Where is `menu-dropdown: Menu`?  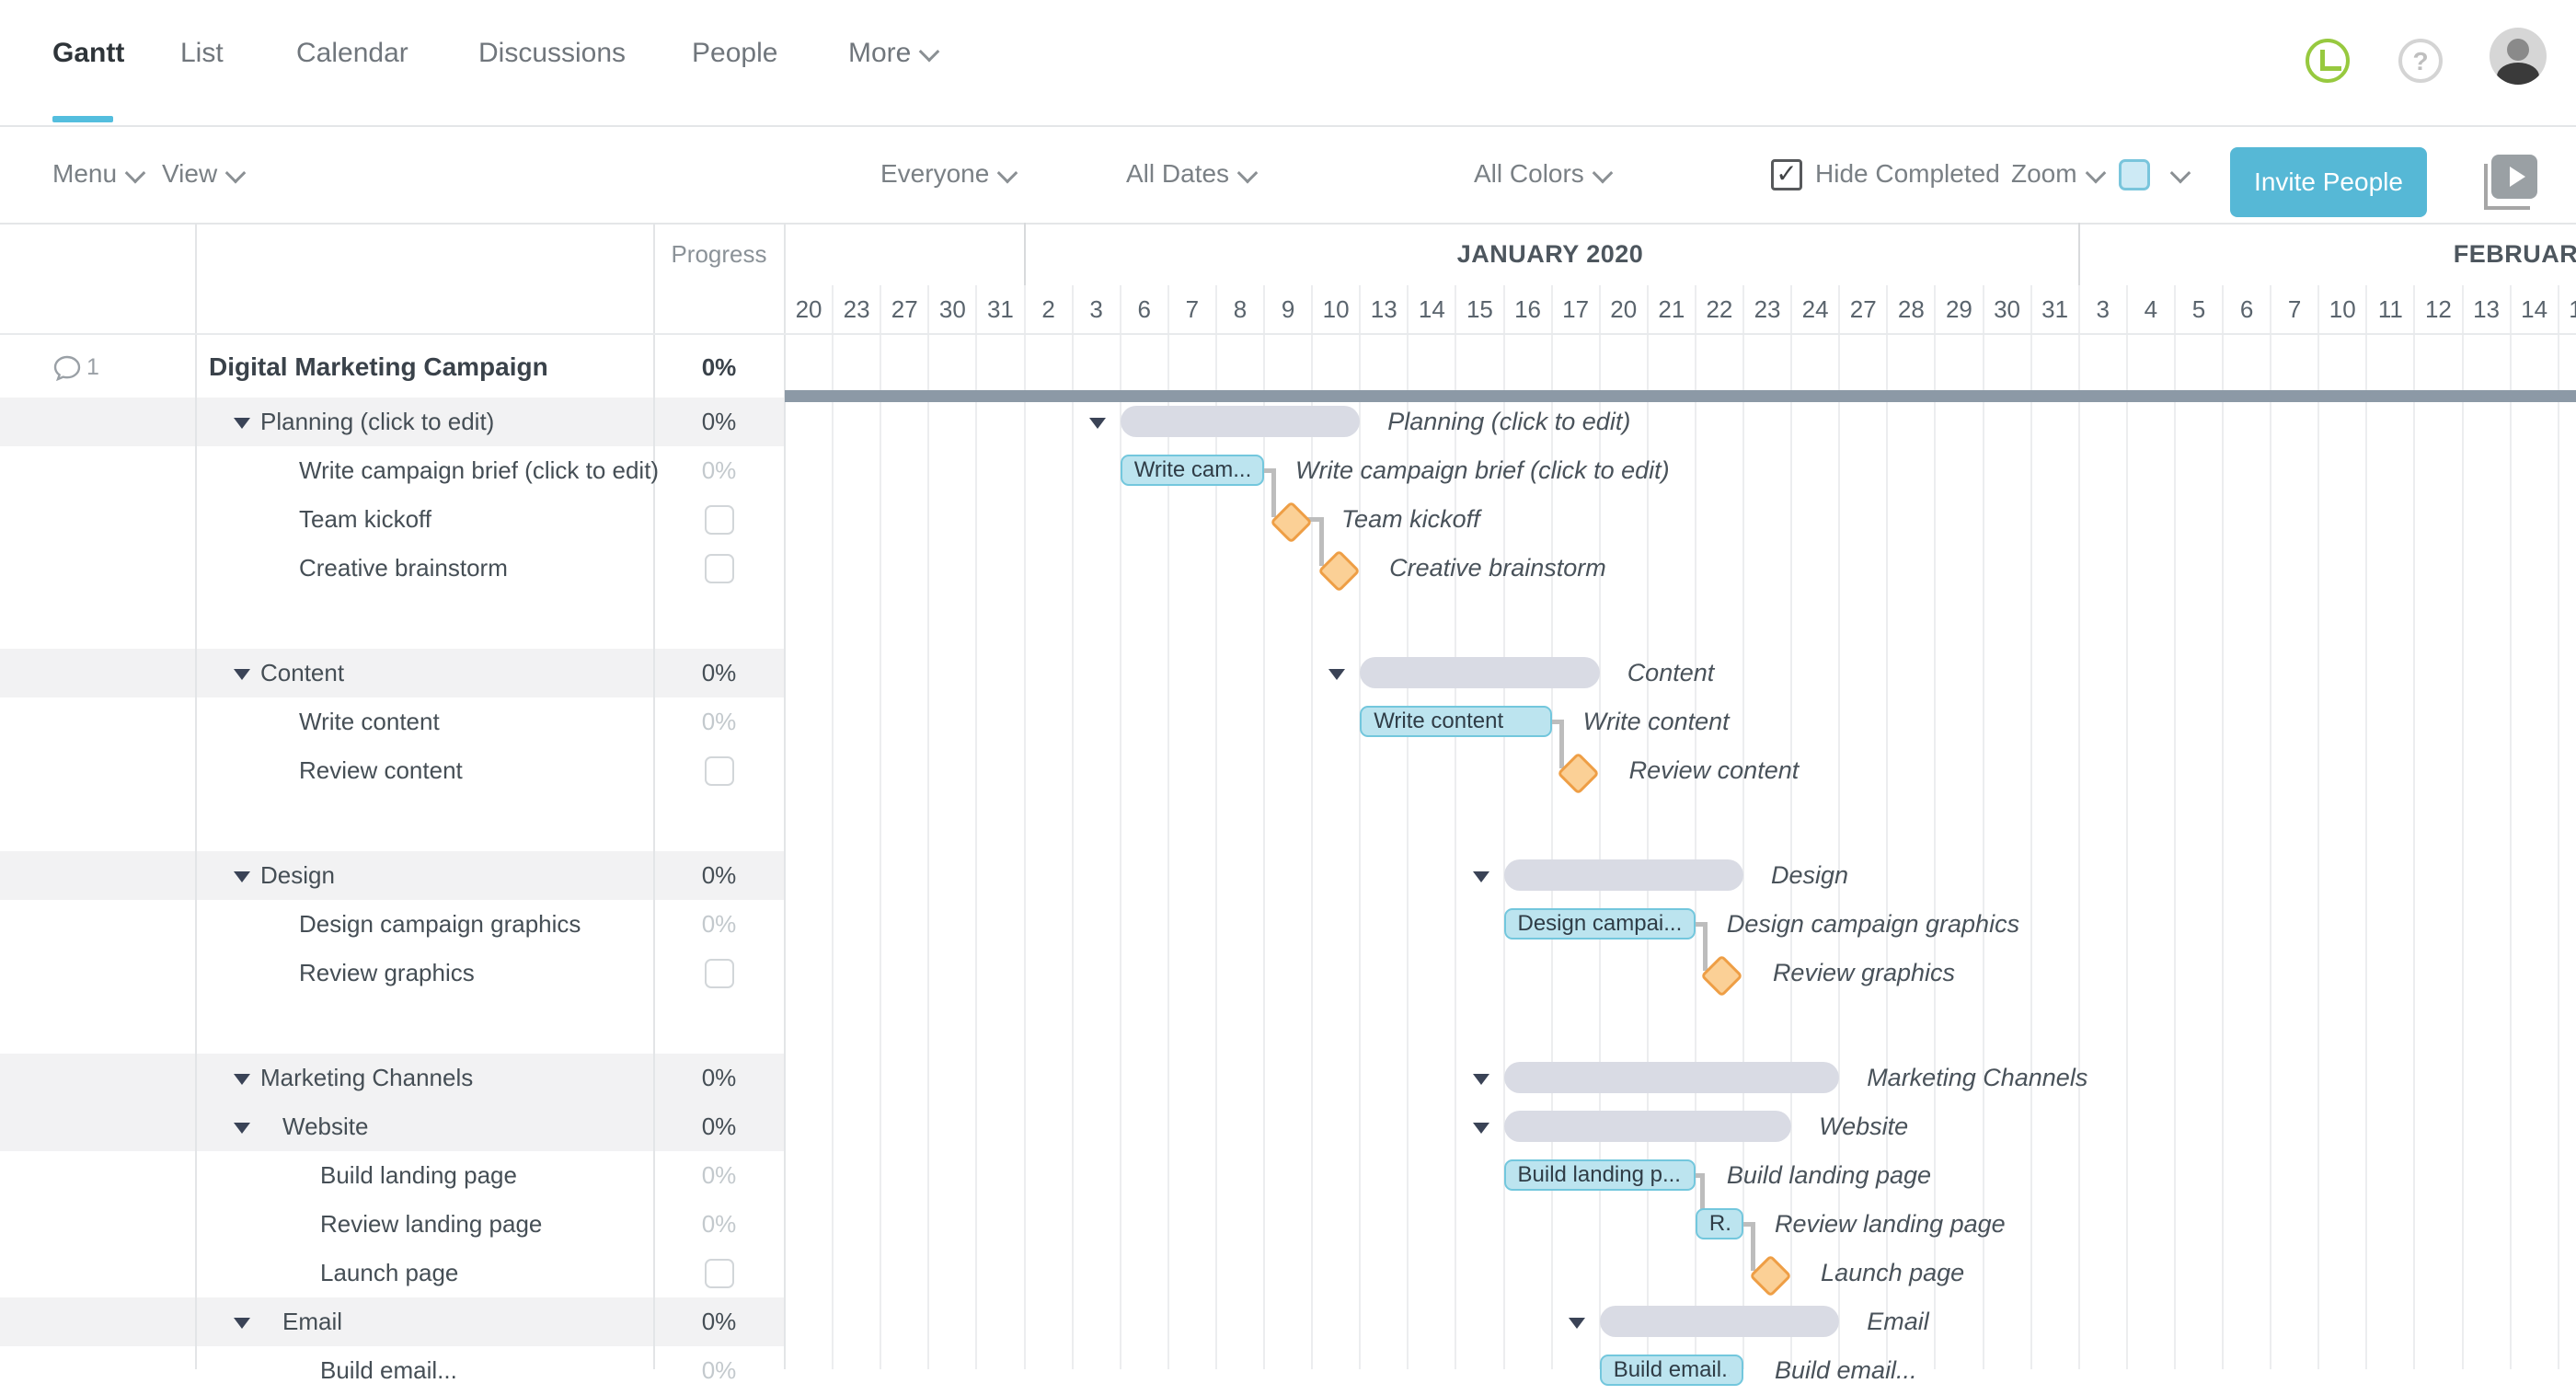 menu-dropdown: Menu is located at coordinates (99, 174).